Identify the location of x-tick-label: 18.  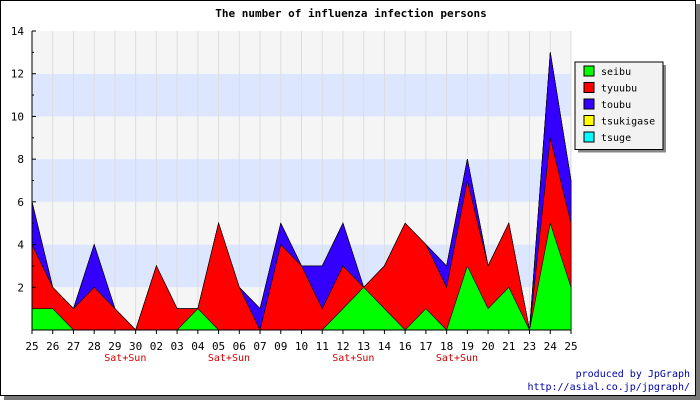
(446, 346).